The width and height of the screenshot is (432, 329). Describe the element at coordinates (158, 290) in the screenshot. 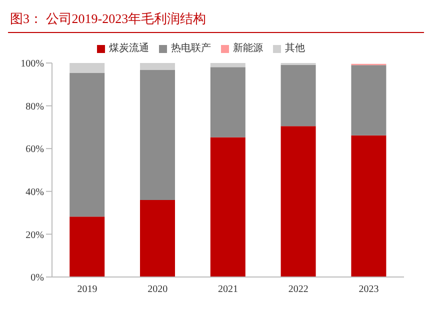

I see `x-tick-label: 2020` at that location.